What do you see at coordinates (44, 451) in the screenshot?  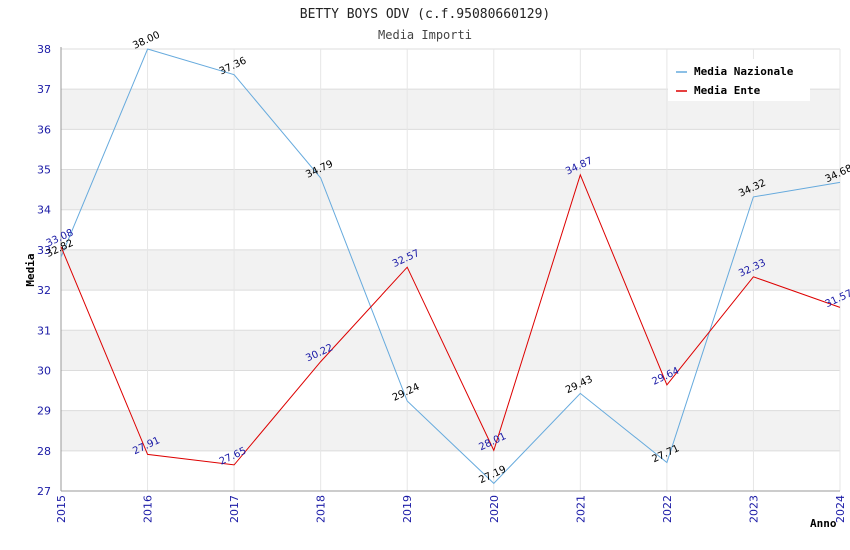 I see `y-tick-label: 28` at bounding box center [44, 451].